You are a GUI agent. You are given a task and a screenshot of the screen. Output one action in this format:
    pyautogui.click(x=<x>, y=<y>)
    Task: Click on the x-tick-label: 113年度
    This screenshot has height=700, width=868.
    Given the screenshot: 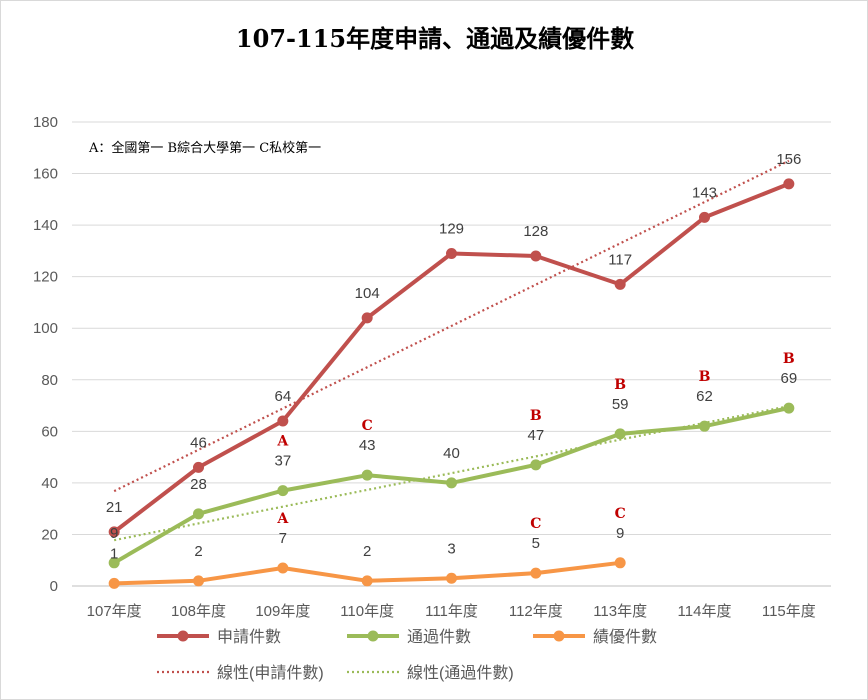 What is the action you would take?
    pyautogui.click(x=620, y=611)
    